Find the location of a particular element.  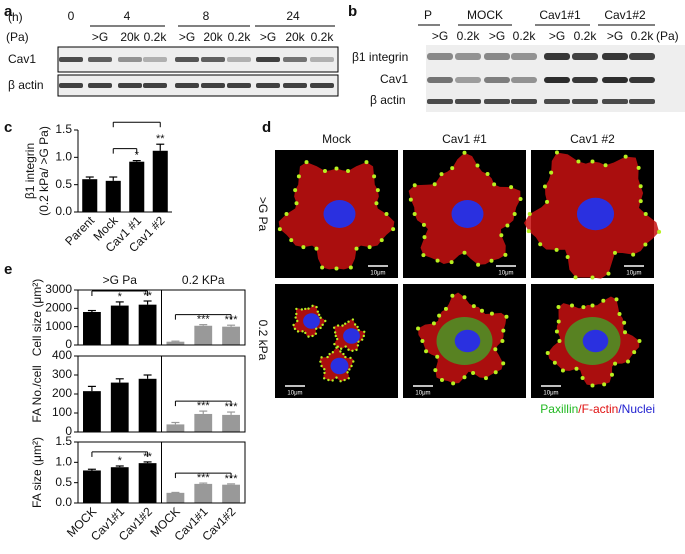

y-tick-label: 0.5 is located at coordinates (63, 184).